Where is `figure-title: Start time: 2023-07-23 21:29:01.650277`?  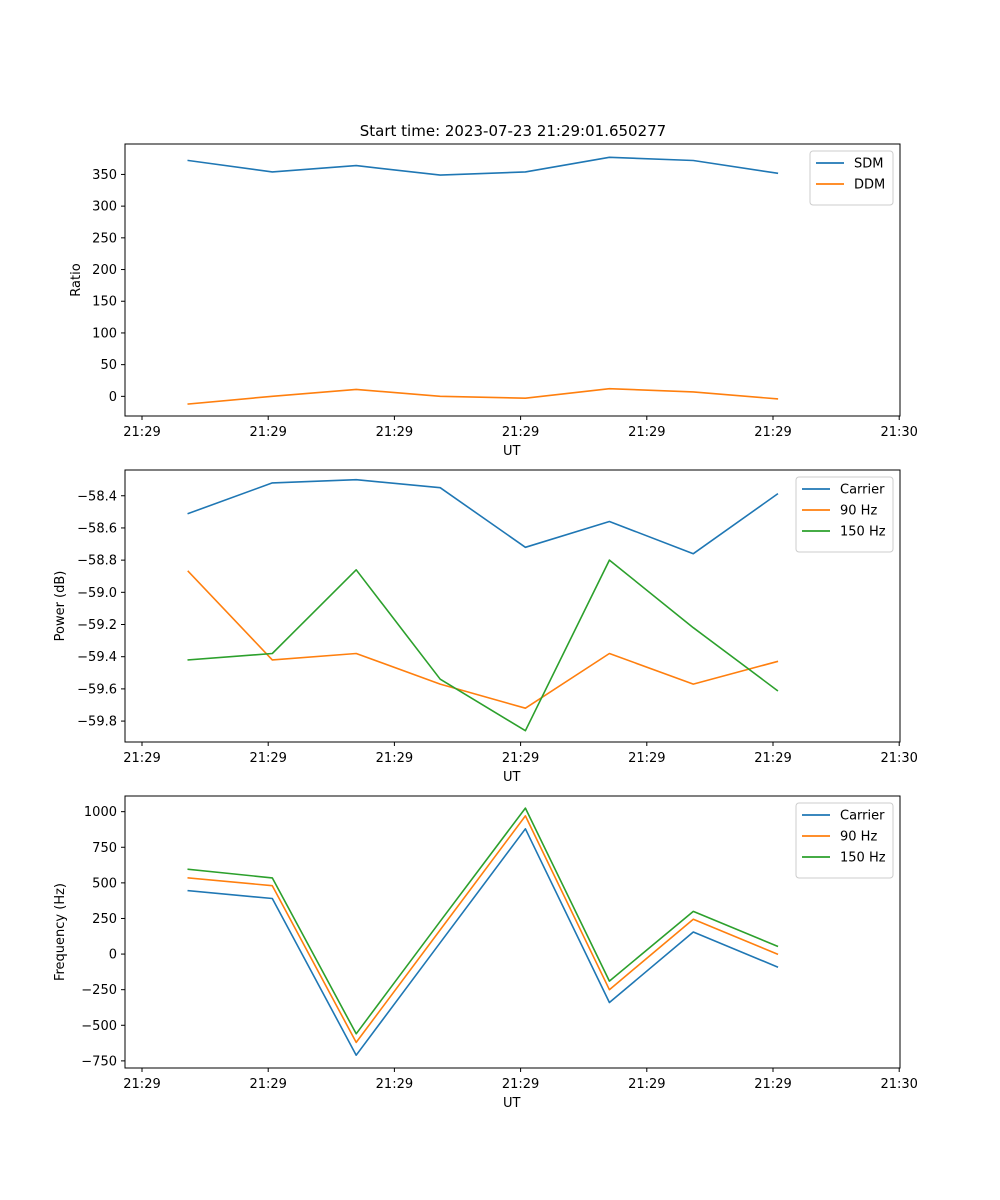 figure-title: Start time: 2023-07-23 21:29:01.650277 is located at coordinates (513, 131).